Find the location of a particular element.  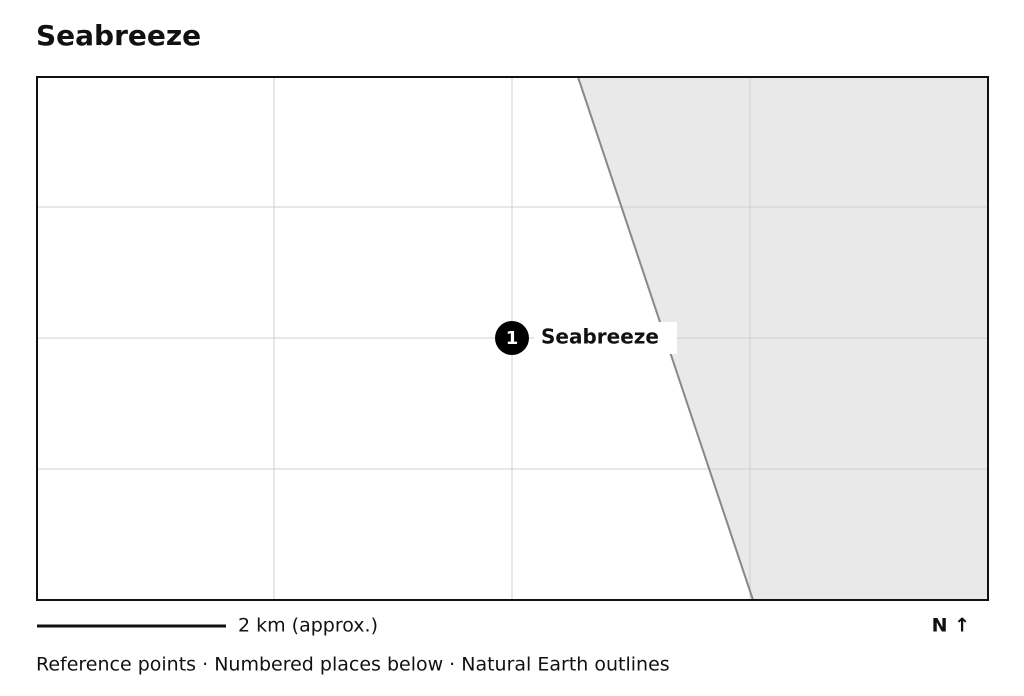

scale-label: 2 km (approx.) is located at coordinates (308, 626).